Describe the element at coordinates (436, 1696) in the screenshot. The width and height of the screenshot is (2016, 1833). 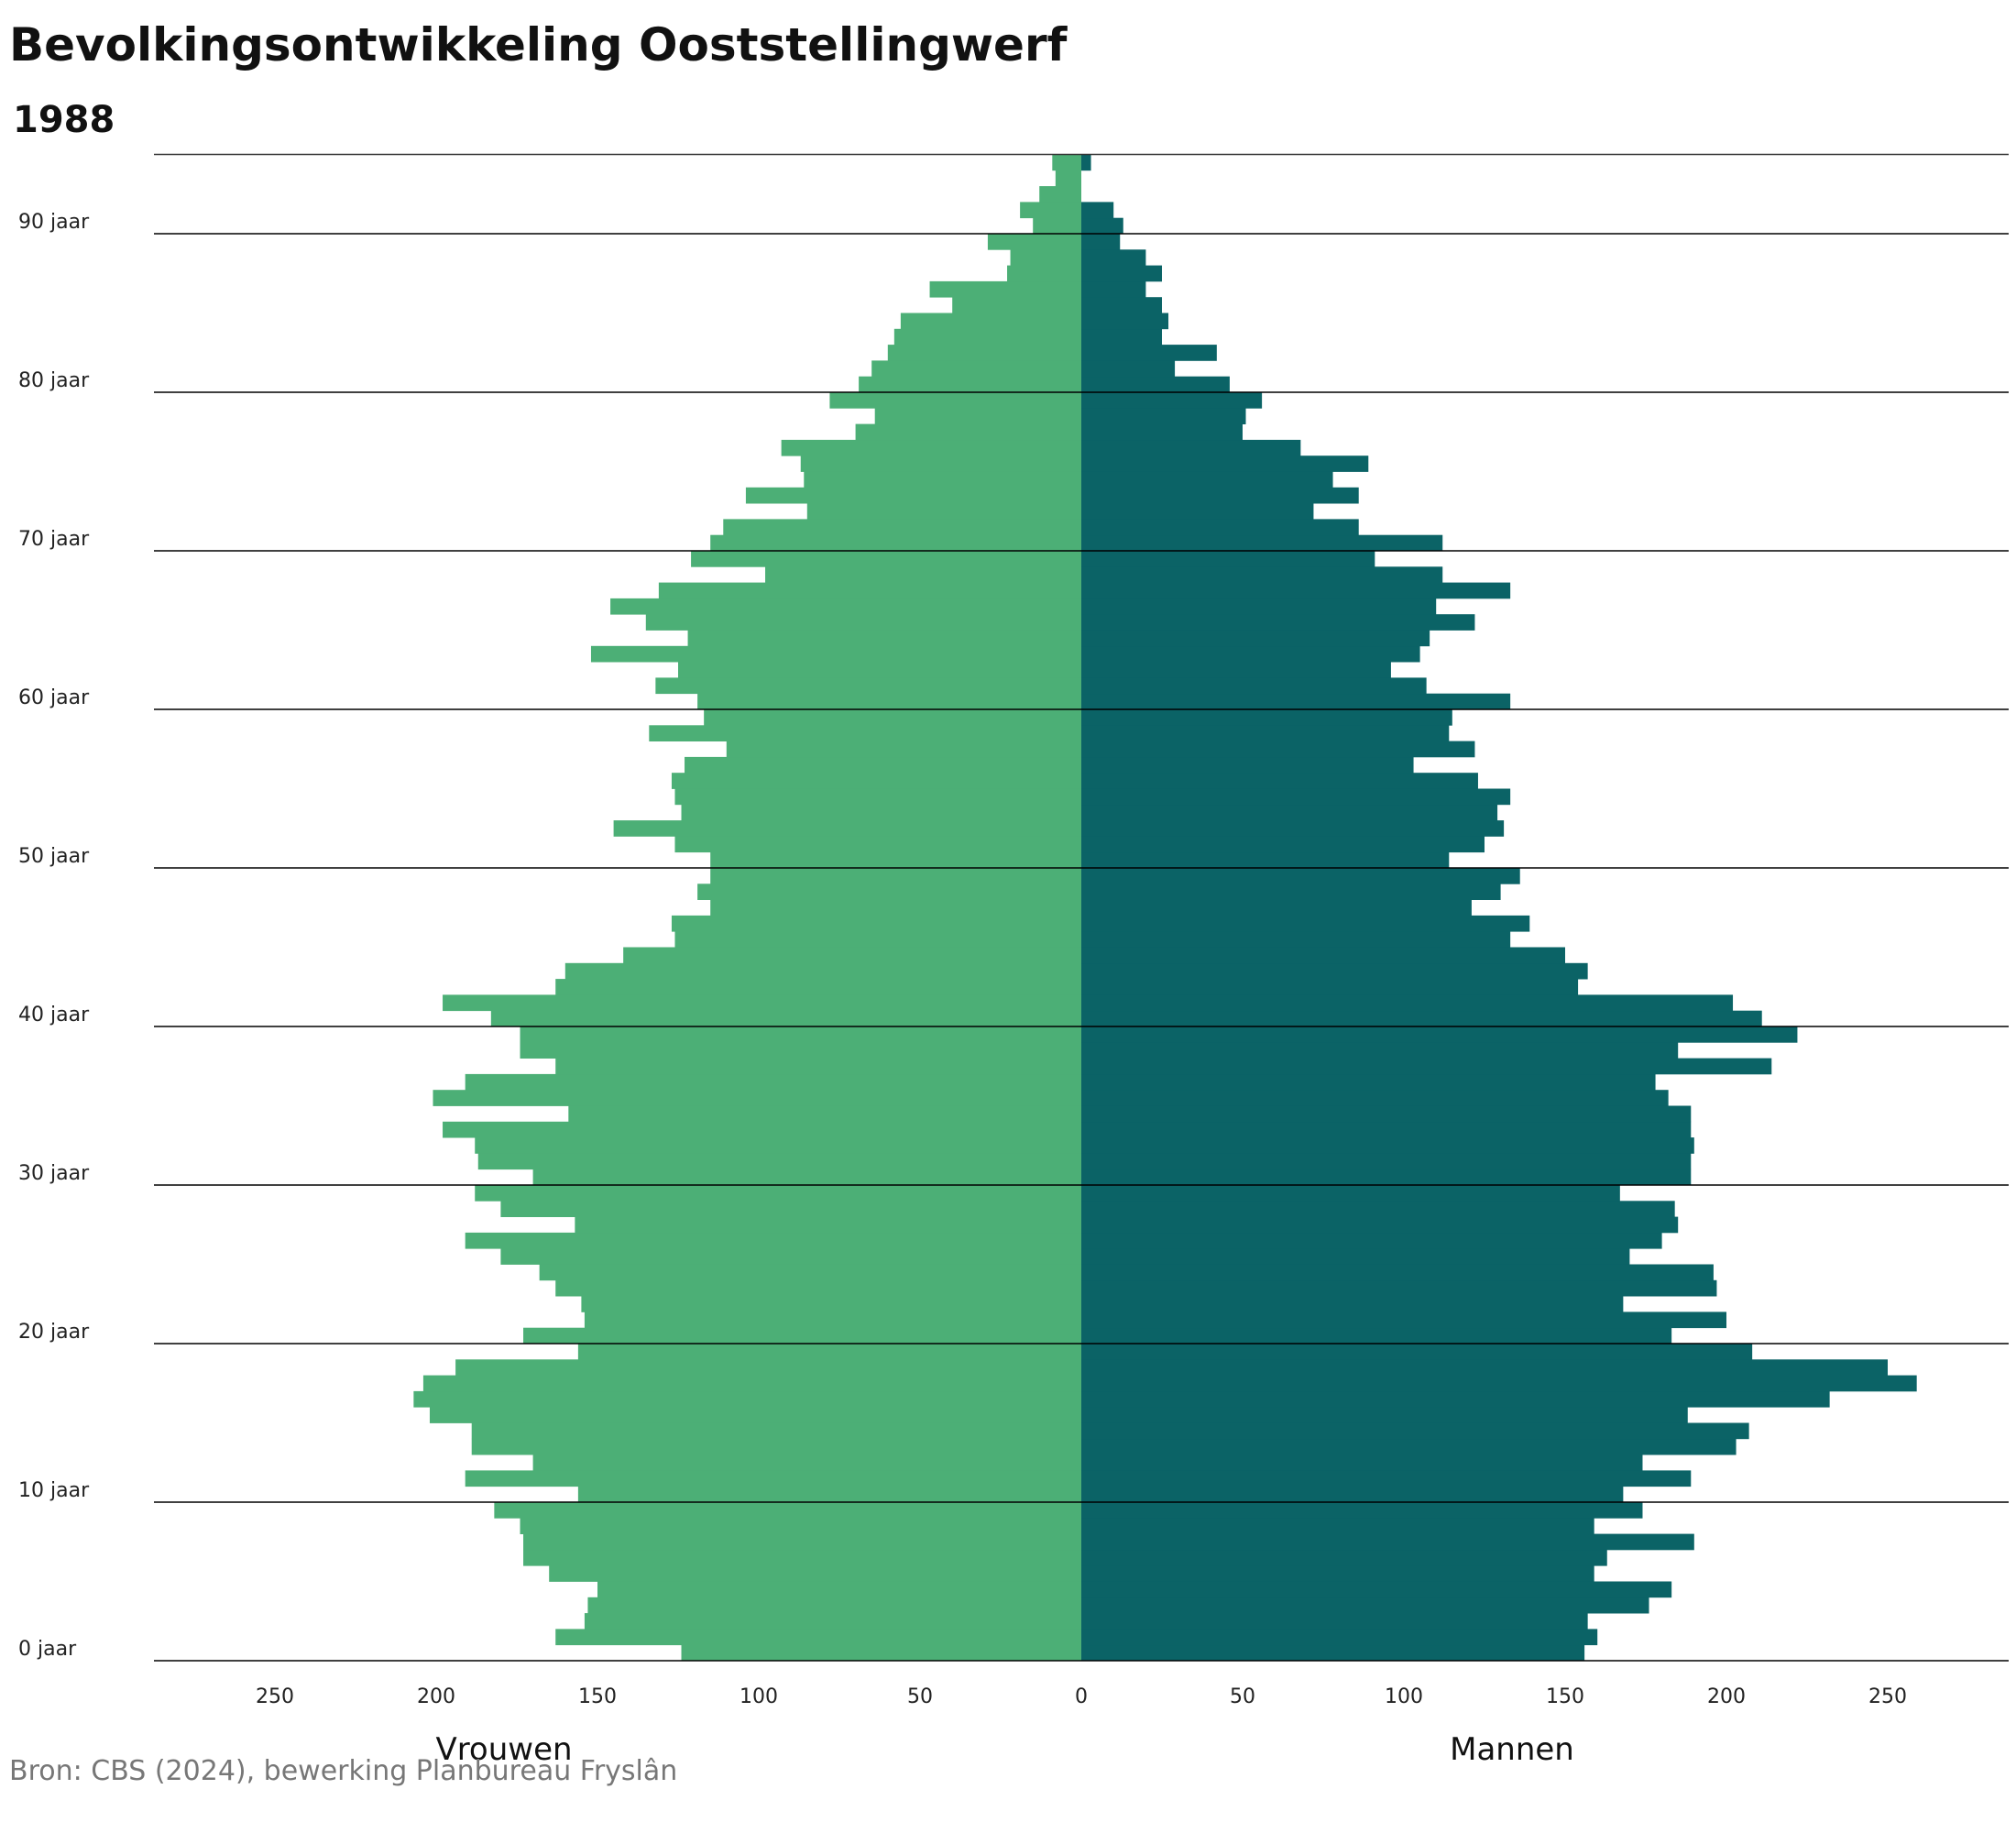
I see `x-tick-label: 200` at that location.